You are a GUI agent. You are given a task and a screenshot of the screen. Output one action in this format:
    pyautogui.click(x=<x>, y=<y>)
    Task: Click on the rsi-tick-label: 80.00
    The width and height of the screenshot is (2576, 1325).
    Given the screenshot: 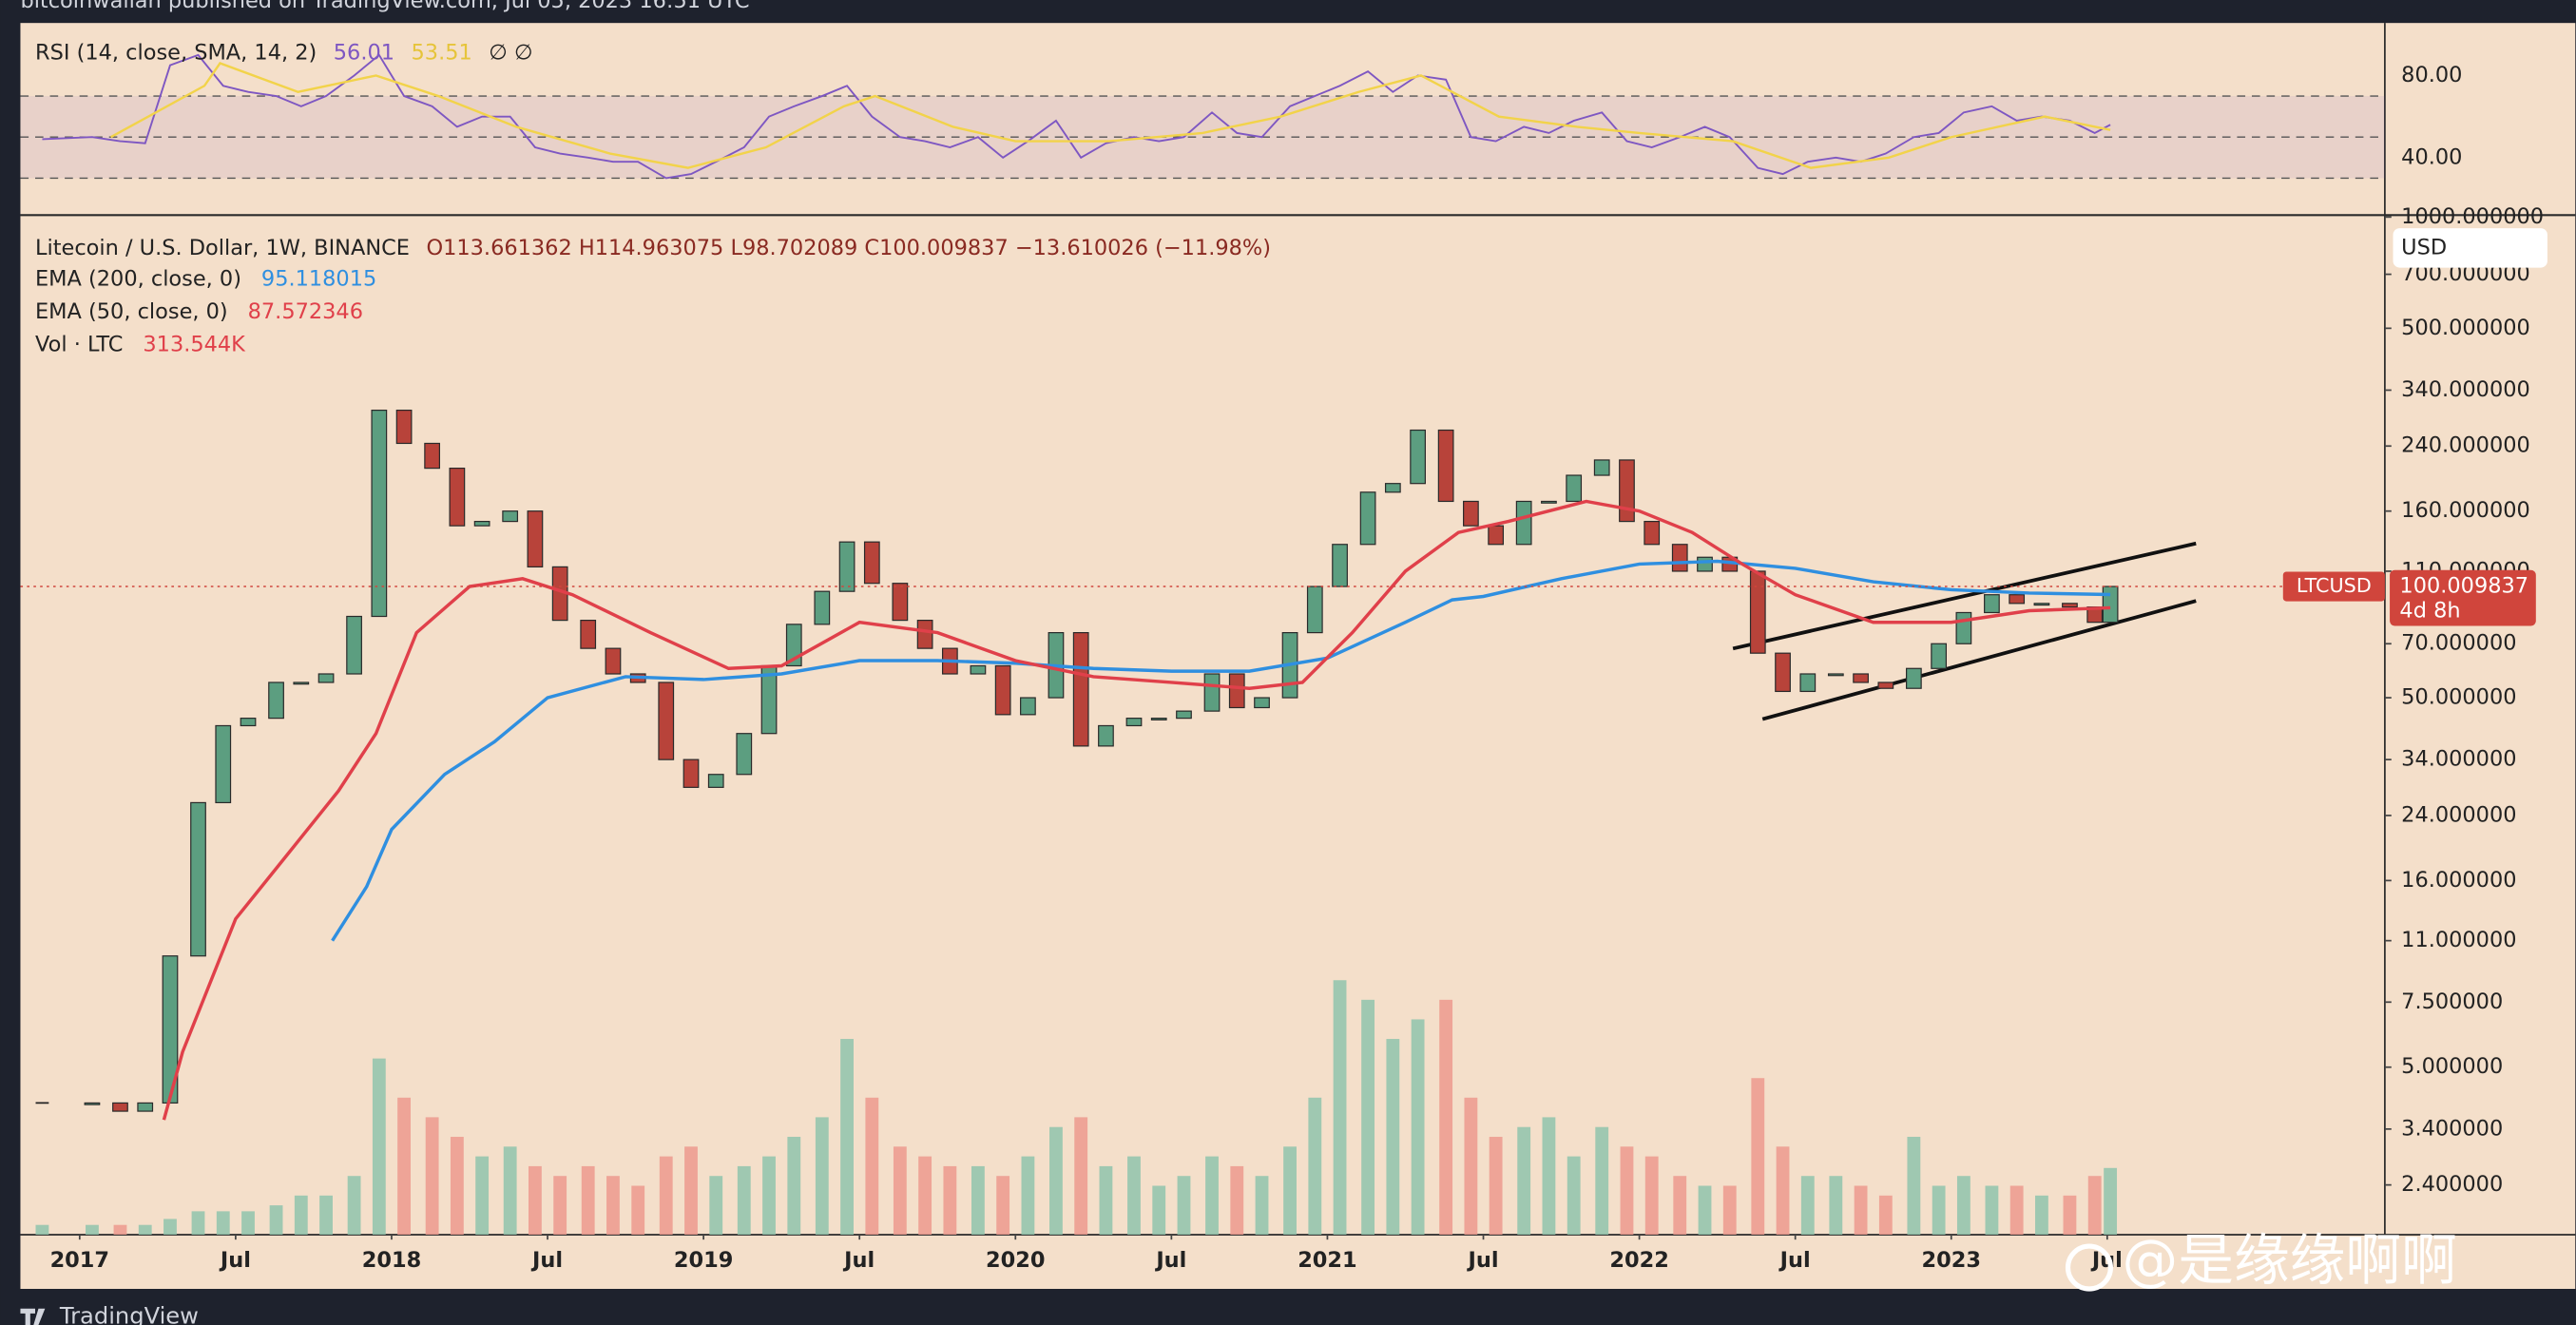 What is the action you would take?
    pyautogui.click(x=2431, y=75)
    